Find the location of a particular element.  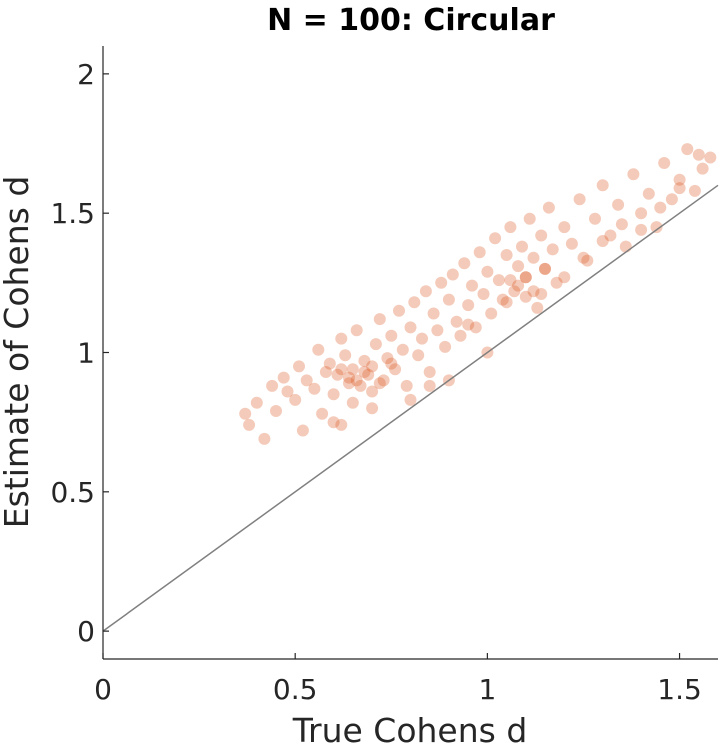

x-tick-label: 1.5 is located at coordinates (679, 689).